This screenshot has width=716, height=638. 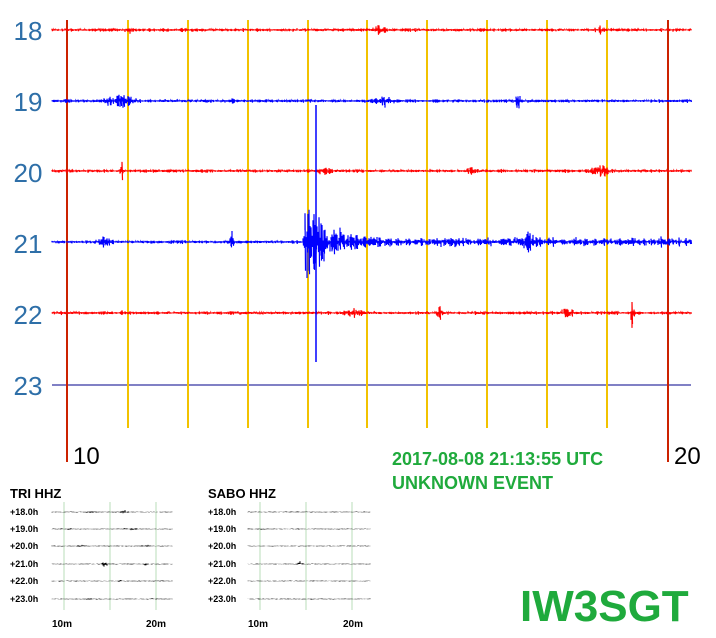 I want to click on mini-helicorder-tri-plot, so click(x=112, y=556).